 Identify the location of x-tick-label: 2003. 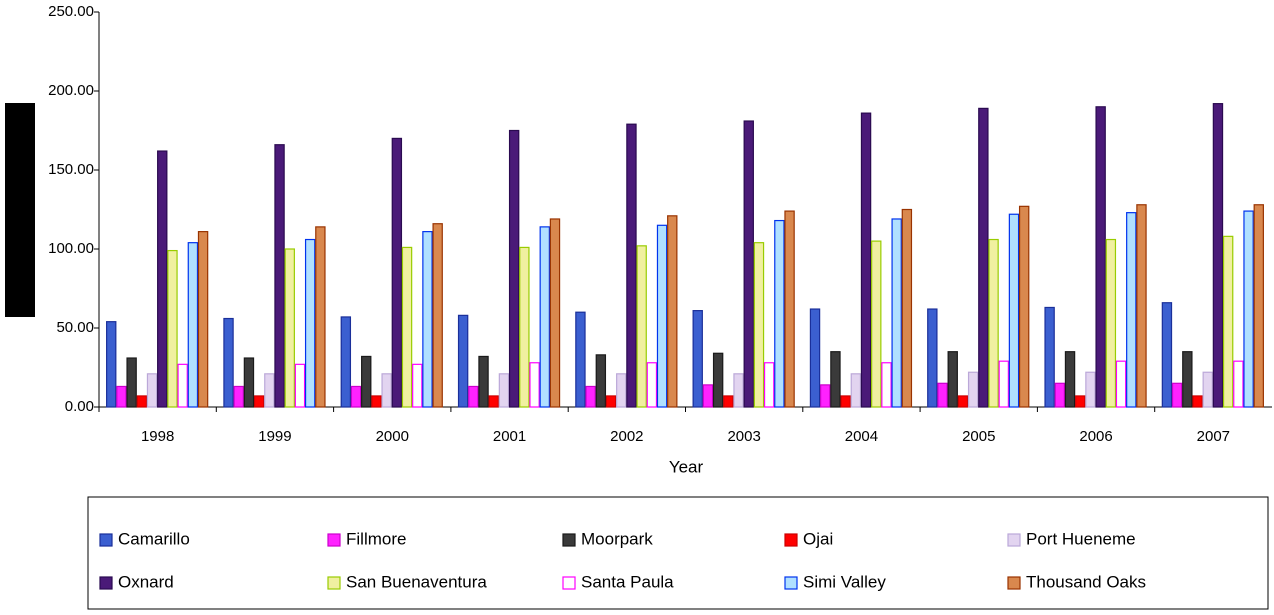
(743, 436).